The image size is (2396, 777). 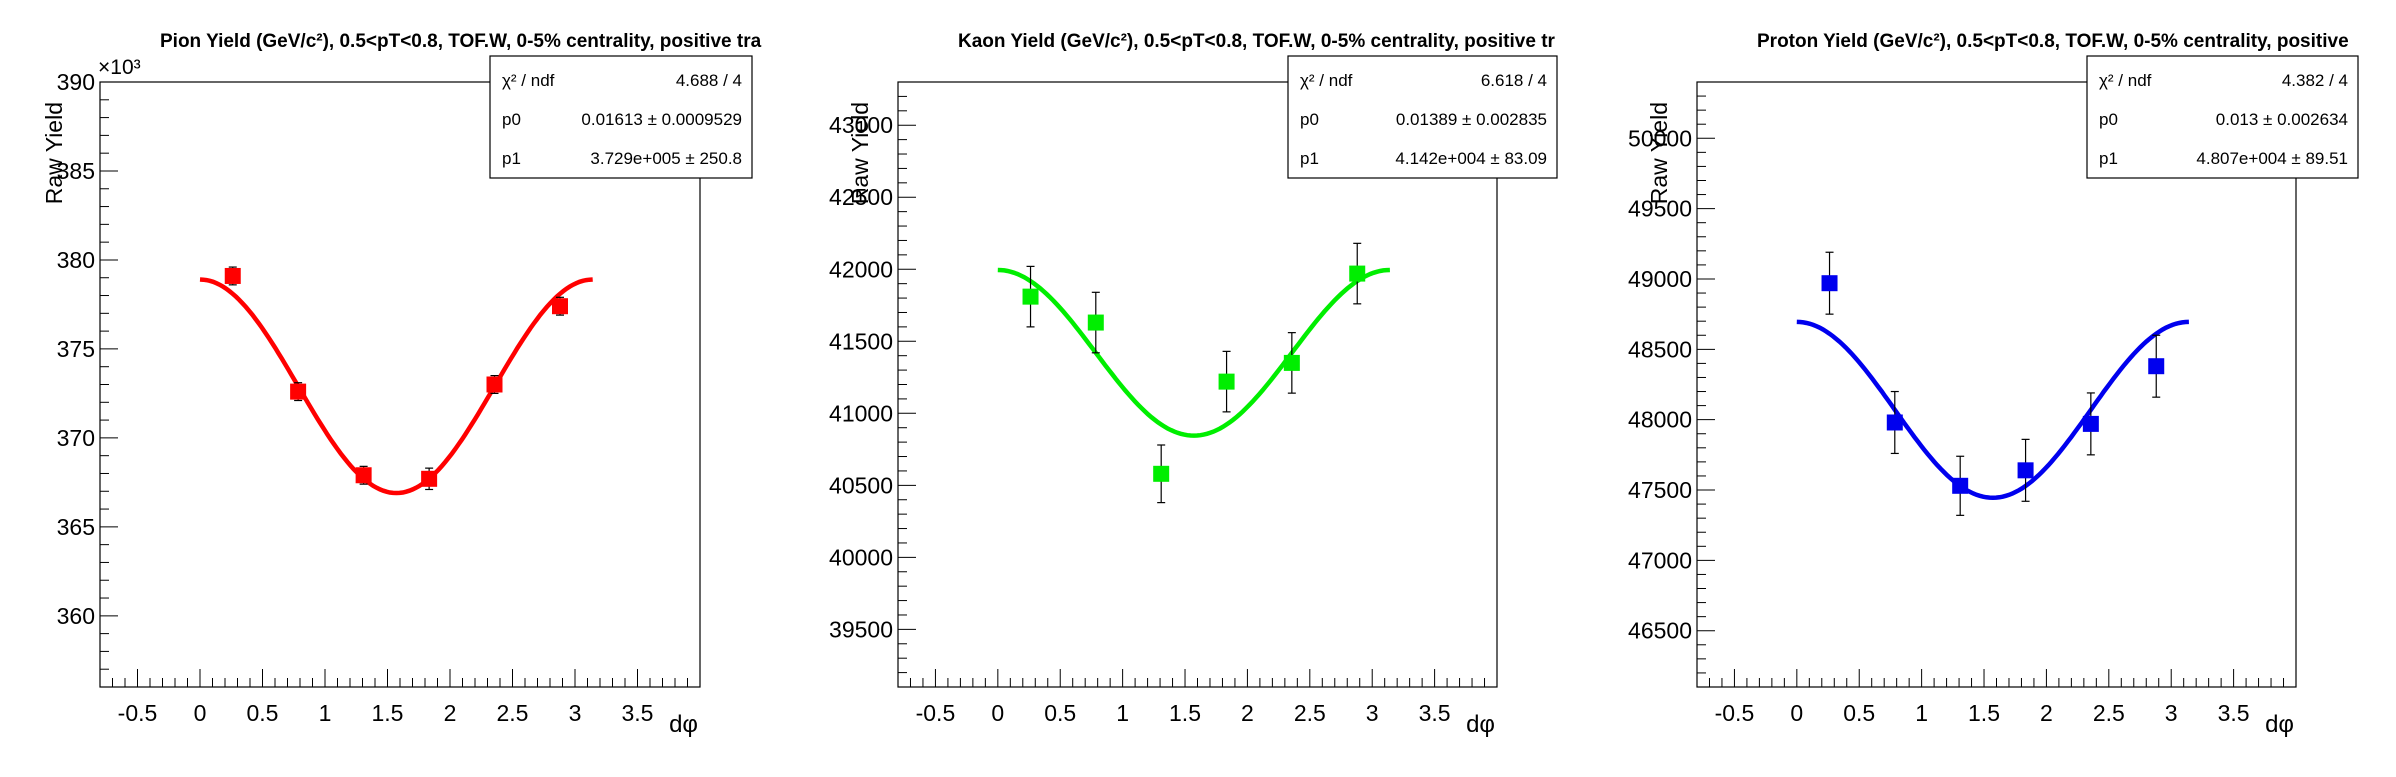 What do you see at coordinates (1471, 158) in the screenshot?
I see `stats-value: 4.142e+004 ± 83.09` at bounding box center [1471, 158].